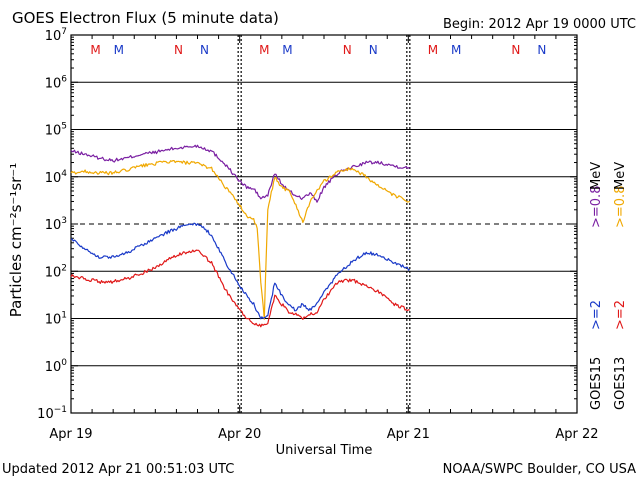  Describe the element at coordinates (118, 469) in the screenshot. I see `updated-timestamp: Updated 2012 Apr 21 00:51:03 UTC` at that location.